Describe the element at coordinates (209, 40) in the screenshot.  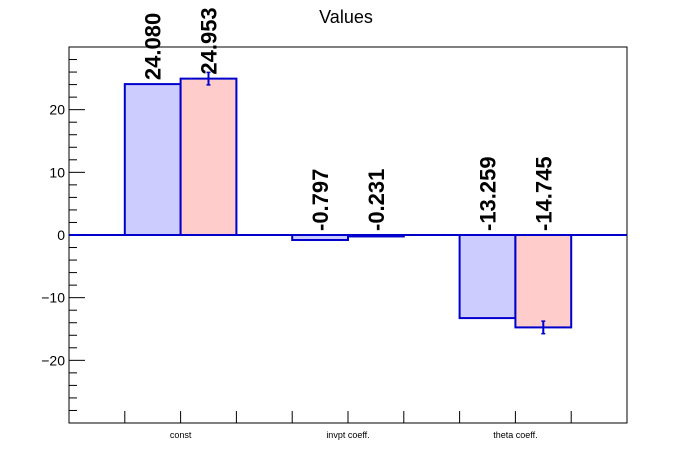
I see `data-label: 24.953` at that location.